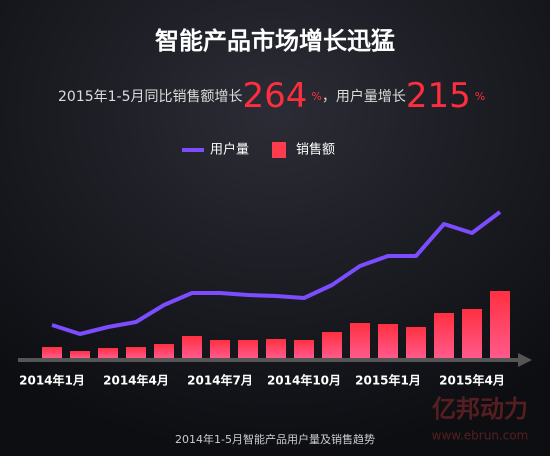 This screenshot has width=550, height=456. Describe the element at coordinates (438, 96) in the screenshot. I see `subtitle-number: 215` at that location.